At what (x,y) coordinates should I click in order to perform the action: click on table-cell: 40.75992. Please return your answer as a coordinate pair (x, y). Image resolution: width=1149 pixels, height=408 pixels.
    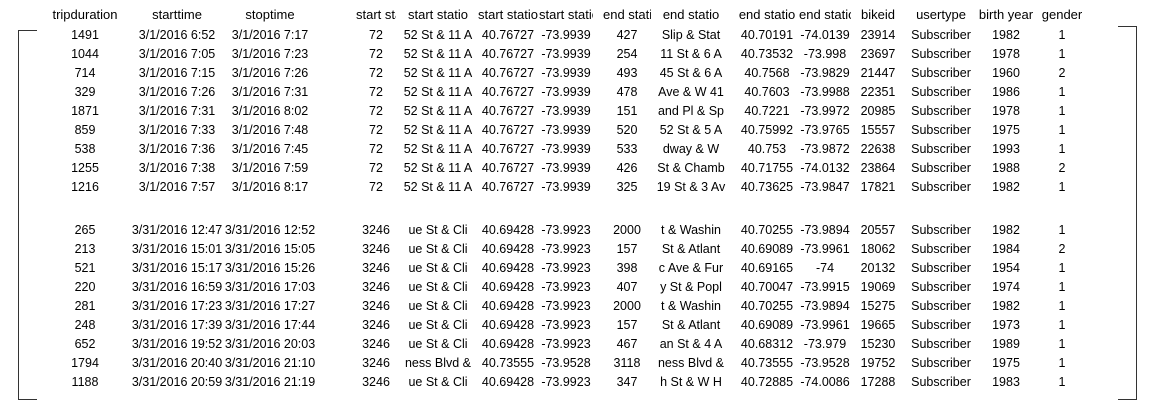
    Looking at the image, I should click on (767, 130).